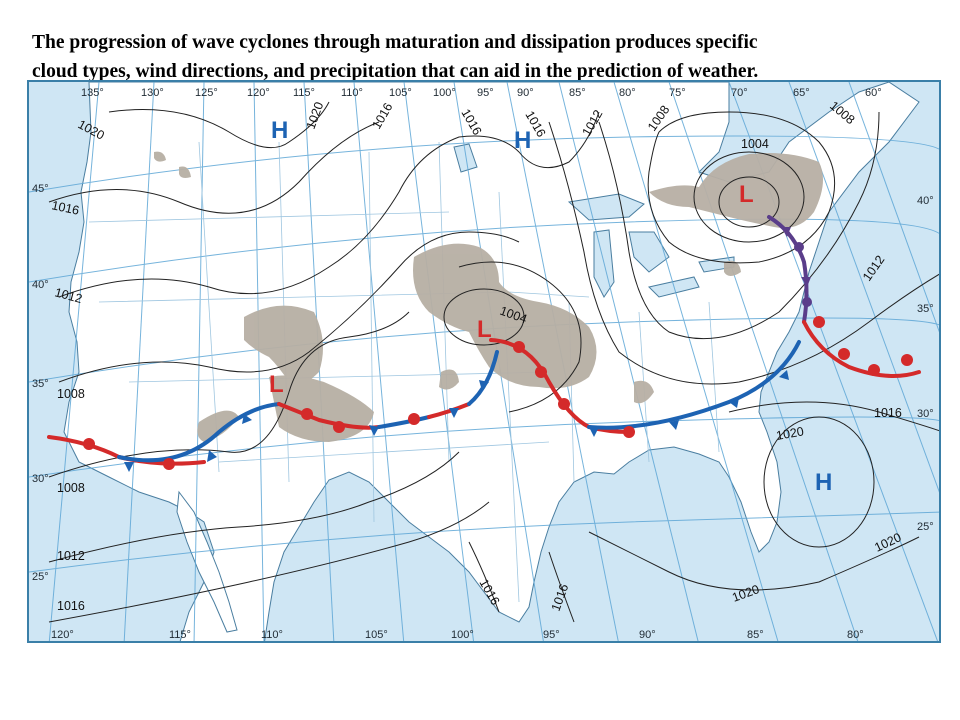 The image size is (960, 720). Describe the element at coordinates (790, 433) in the screenshot. I see `isobar-label: 1020` at that location.